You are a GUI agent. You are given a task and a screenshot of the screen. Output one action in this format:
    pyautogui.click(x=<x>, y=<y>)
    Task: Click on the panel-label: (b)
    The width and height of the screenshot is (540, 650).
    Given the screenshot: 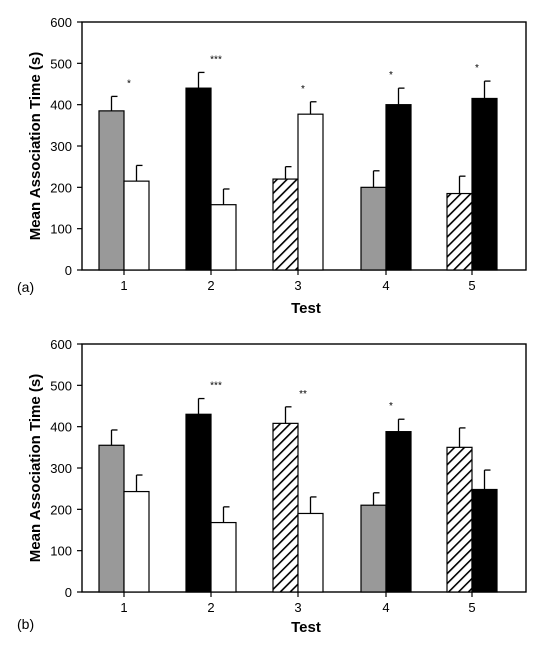 What is the action you would take?
    pyautogui.click(x=25, y=624)
    